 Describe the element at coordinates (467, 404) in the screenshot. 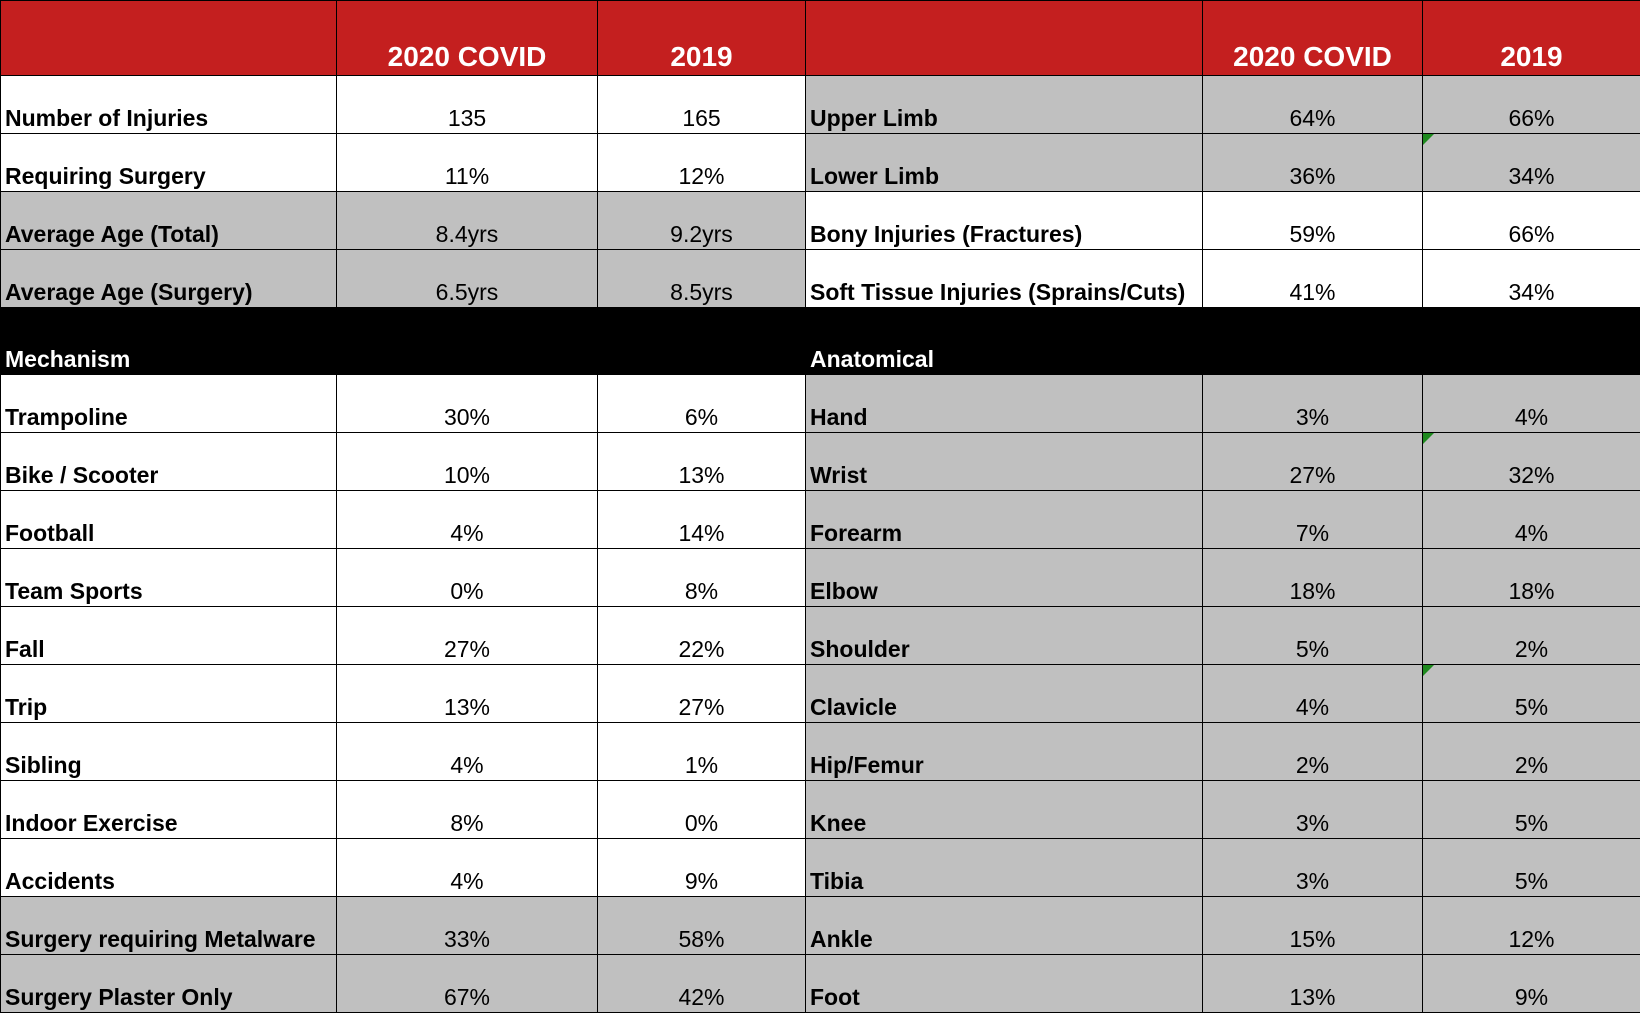

I see `value-cell: 30%` at that location.